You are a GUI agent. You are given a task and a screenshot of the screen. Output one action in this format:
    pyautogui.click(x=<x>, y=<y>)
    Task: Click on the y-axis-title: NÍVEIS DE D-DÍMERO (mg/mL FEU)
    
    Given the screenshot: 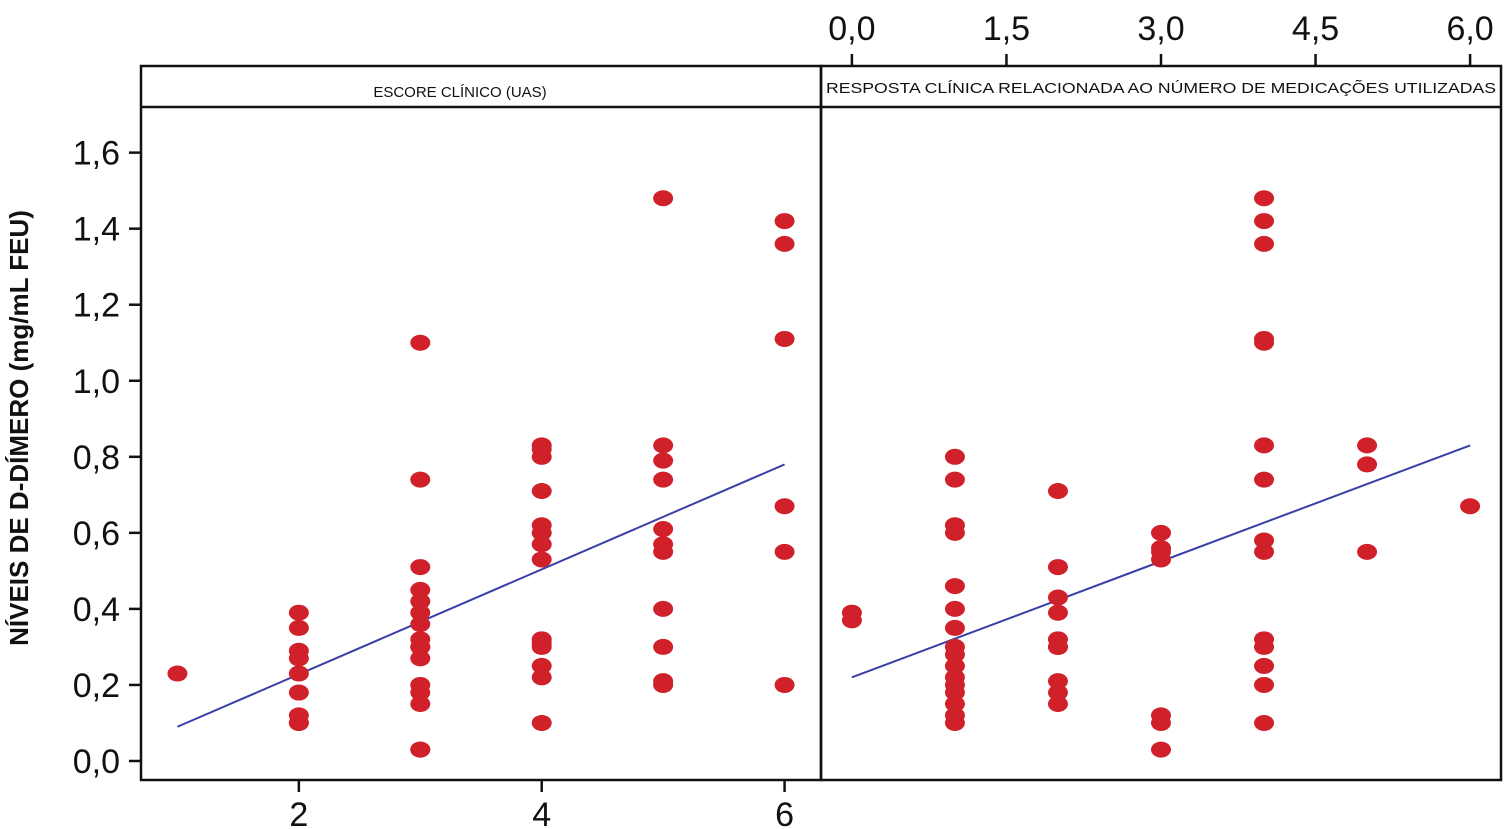 What is the action you would take?
    pyautogui.click(x=19, y=428)
    